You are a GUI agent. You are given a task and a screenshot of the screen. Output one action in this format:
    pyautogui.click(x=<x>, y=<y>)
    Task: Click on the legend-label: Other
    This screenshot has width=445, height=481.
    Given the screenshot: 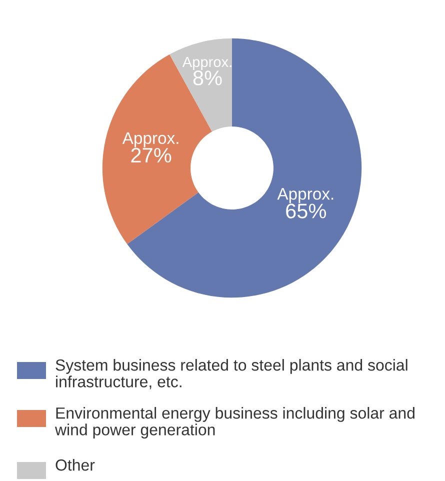 What is the action you would take?
    pyautogui.click(x=75, y=465)
    